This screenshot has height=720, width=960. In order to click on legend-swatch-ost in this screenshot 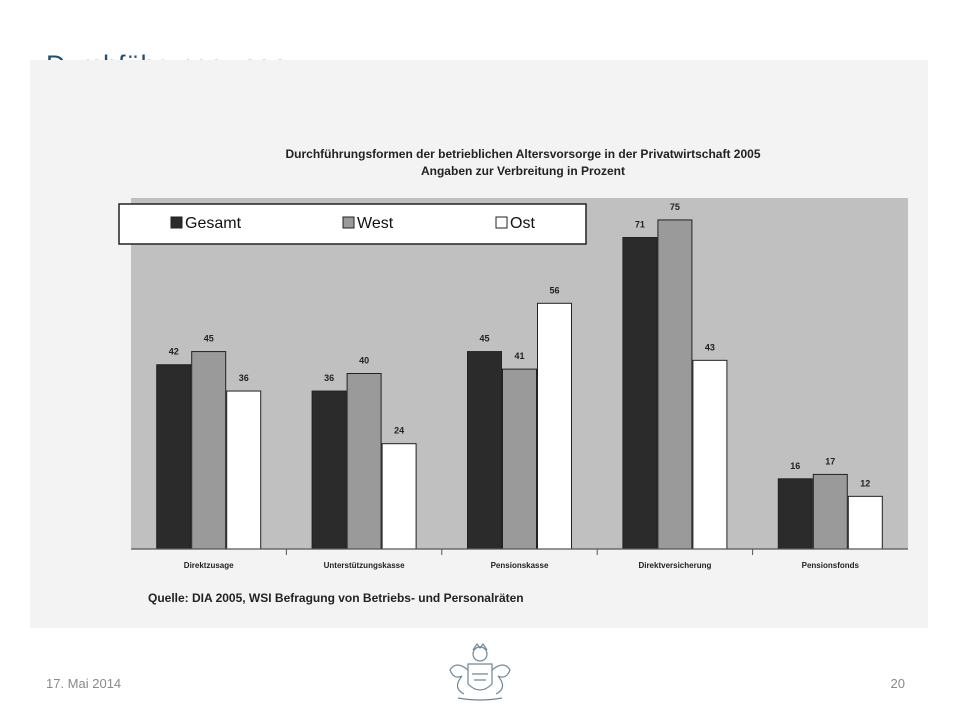, I will do `click(501, 222)`.